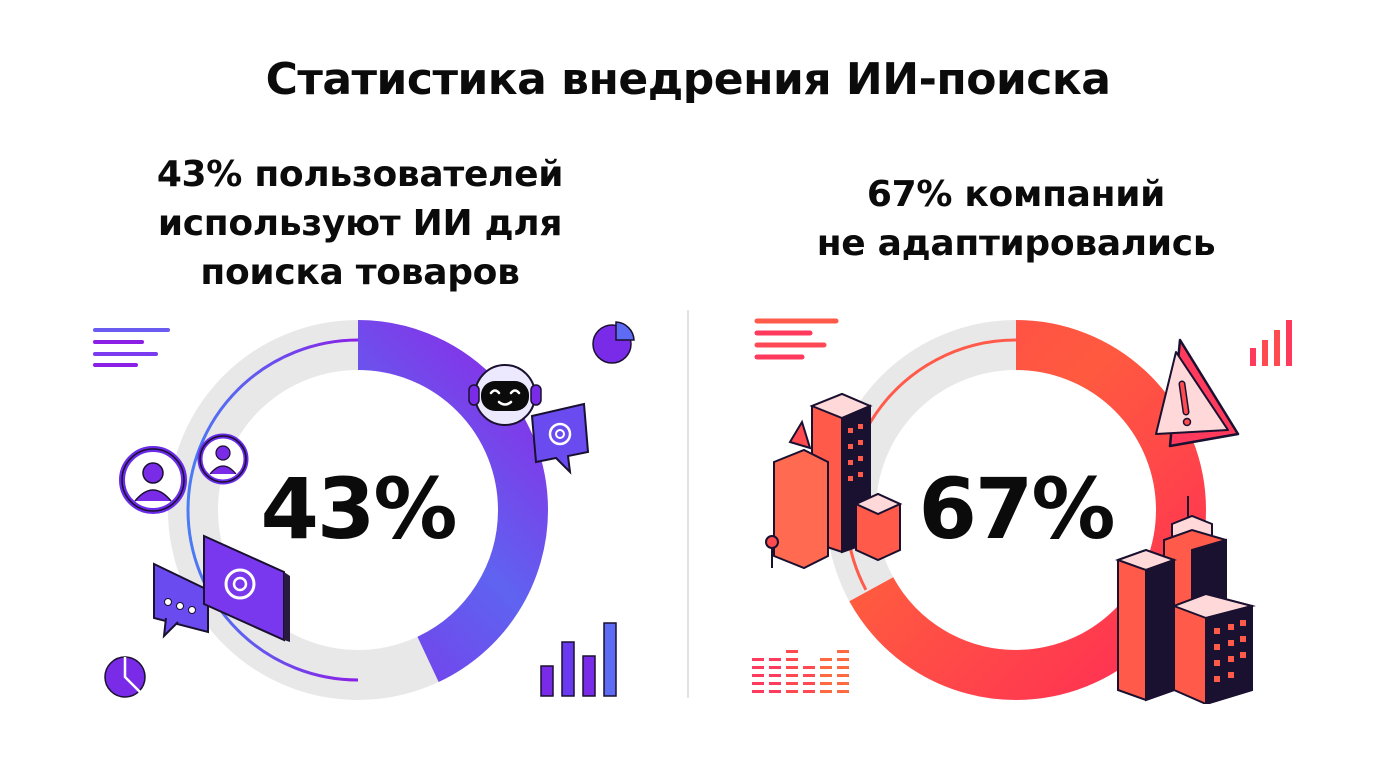 Image resolution: width=1376 pixels, height=768 pixels. I want to click on chat-ellipsis-icon, so click(181, 600).